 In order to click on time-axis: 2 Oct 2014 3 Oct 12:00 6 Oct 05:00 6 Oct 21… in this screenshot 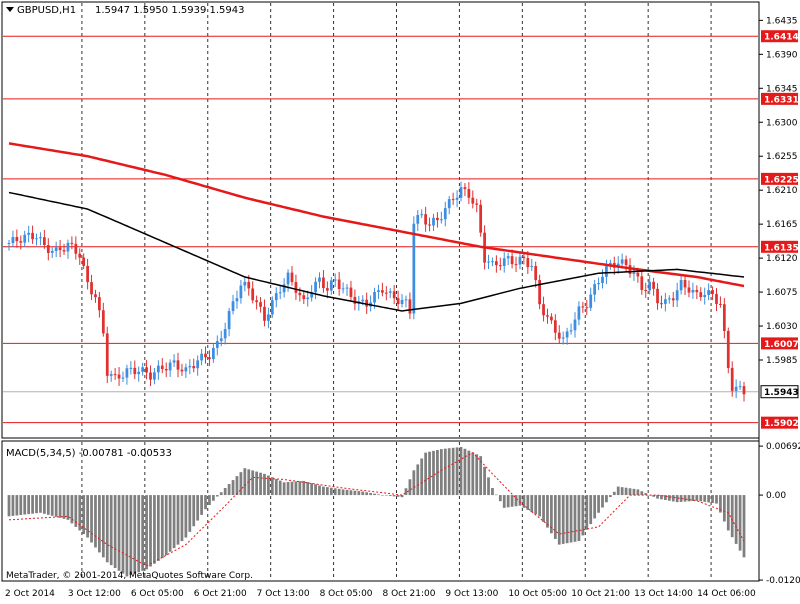, I will do `click(380, 594)`.